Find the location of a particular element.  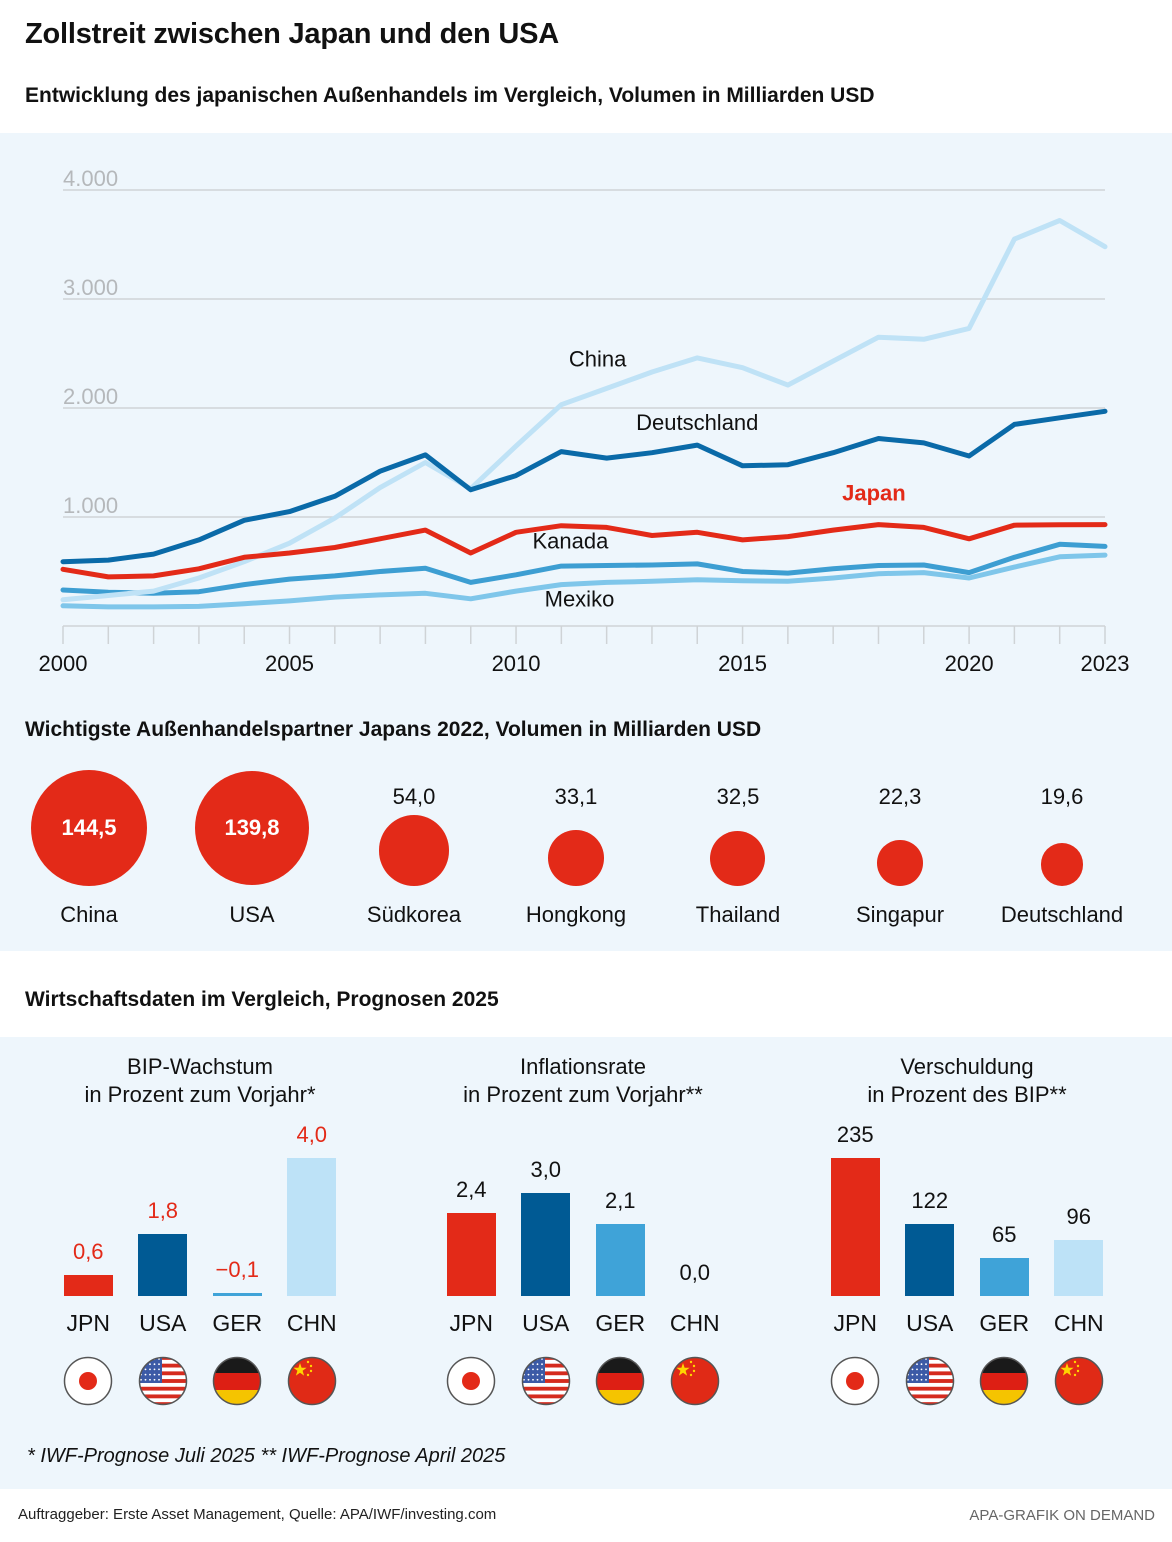

series-line-kanada is located at coordinates (584, 568).